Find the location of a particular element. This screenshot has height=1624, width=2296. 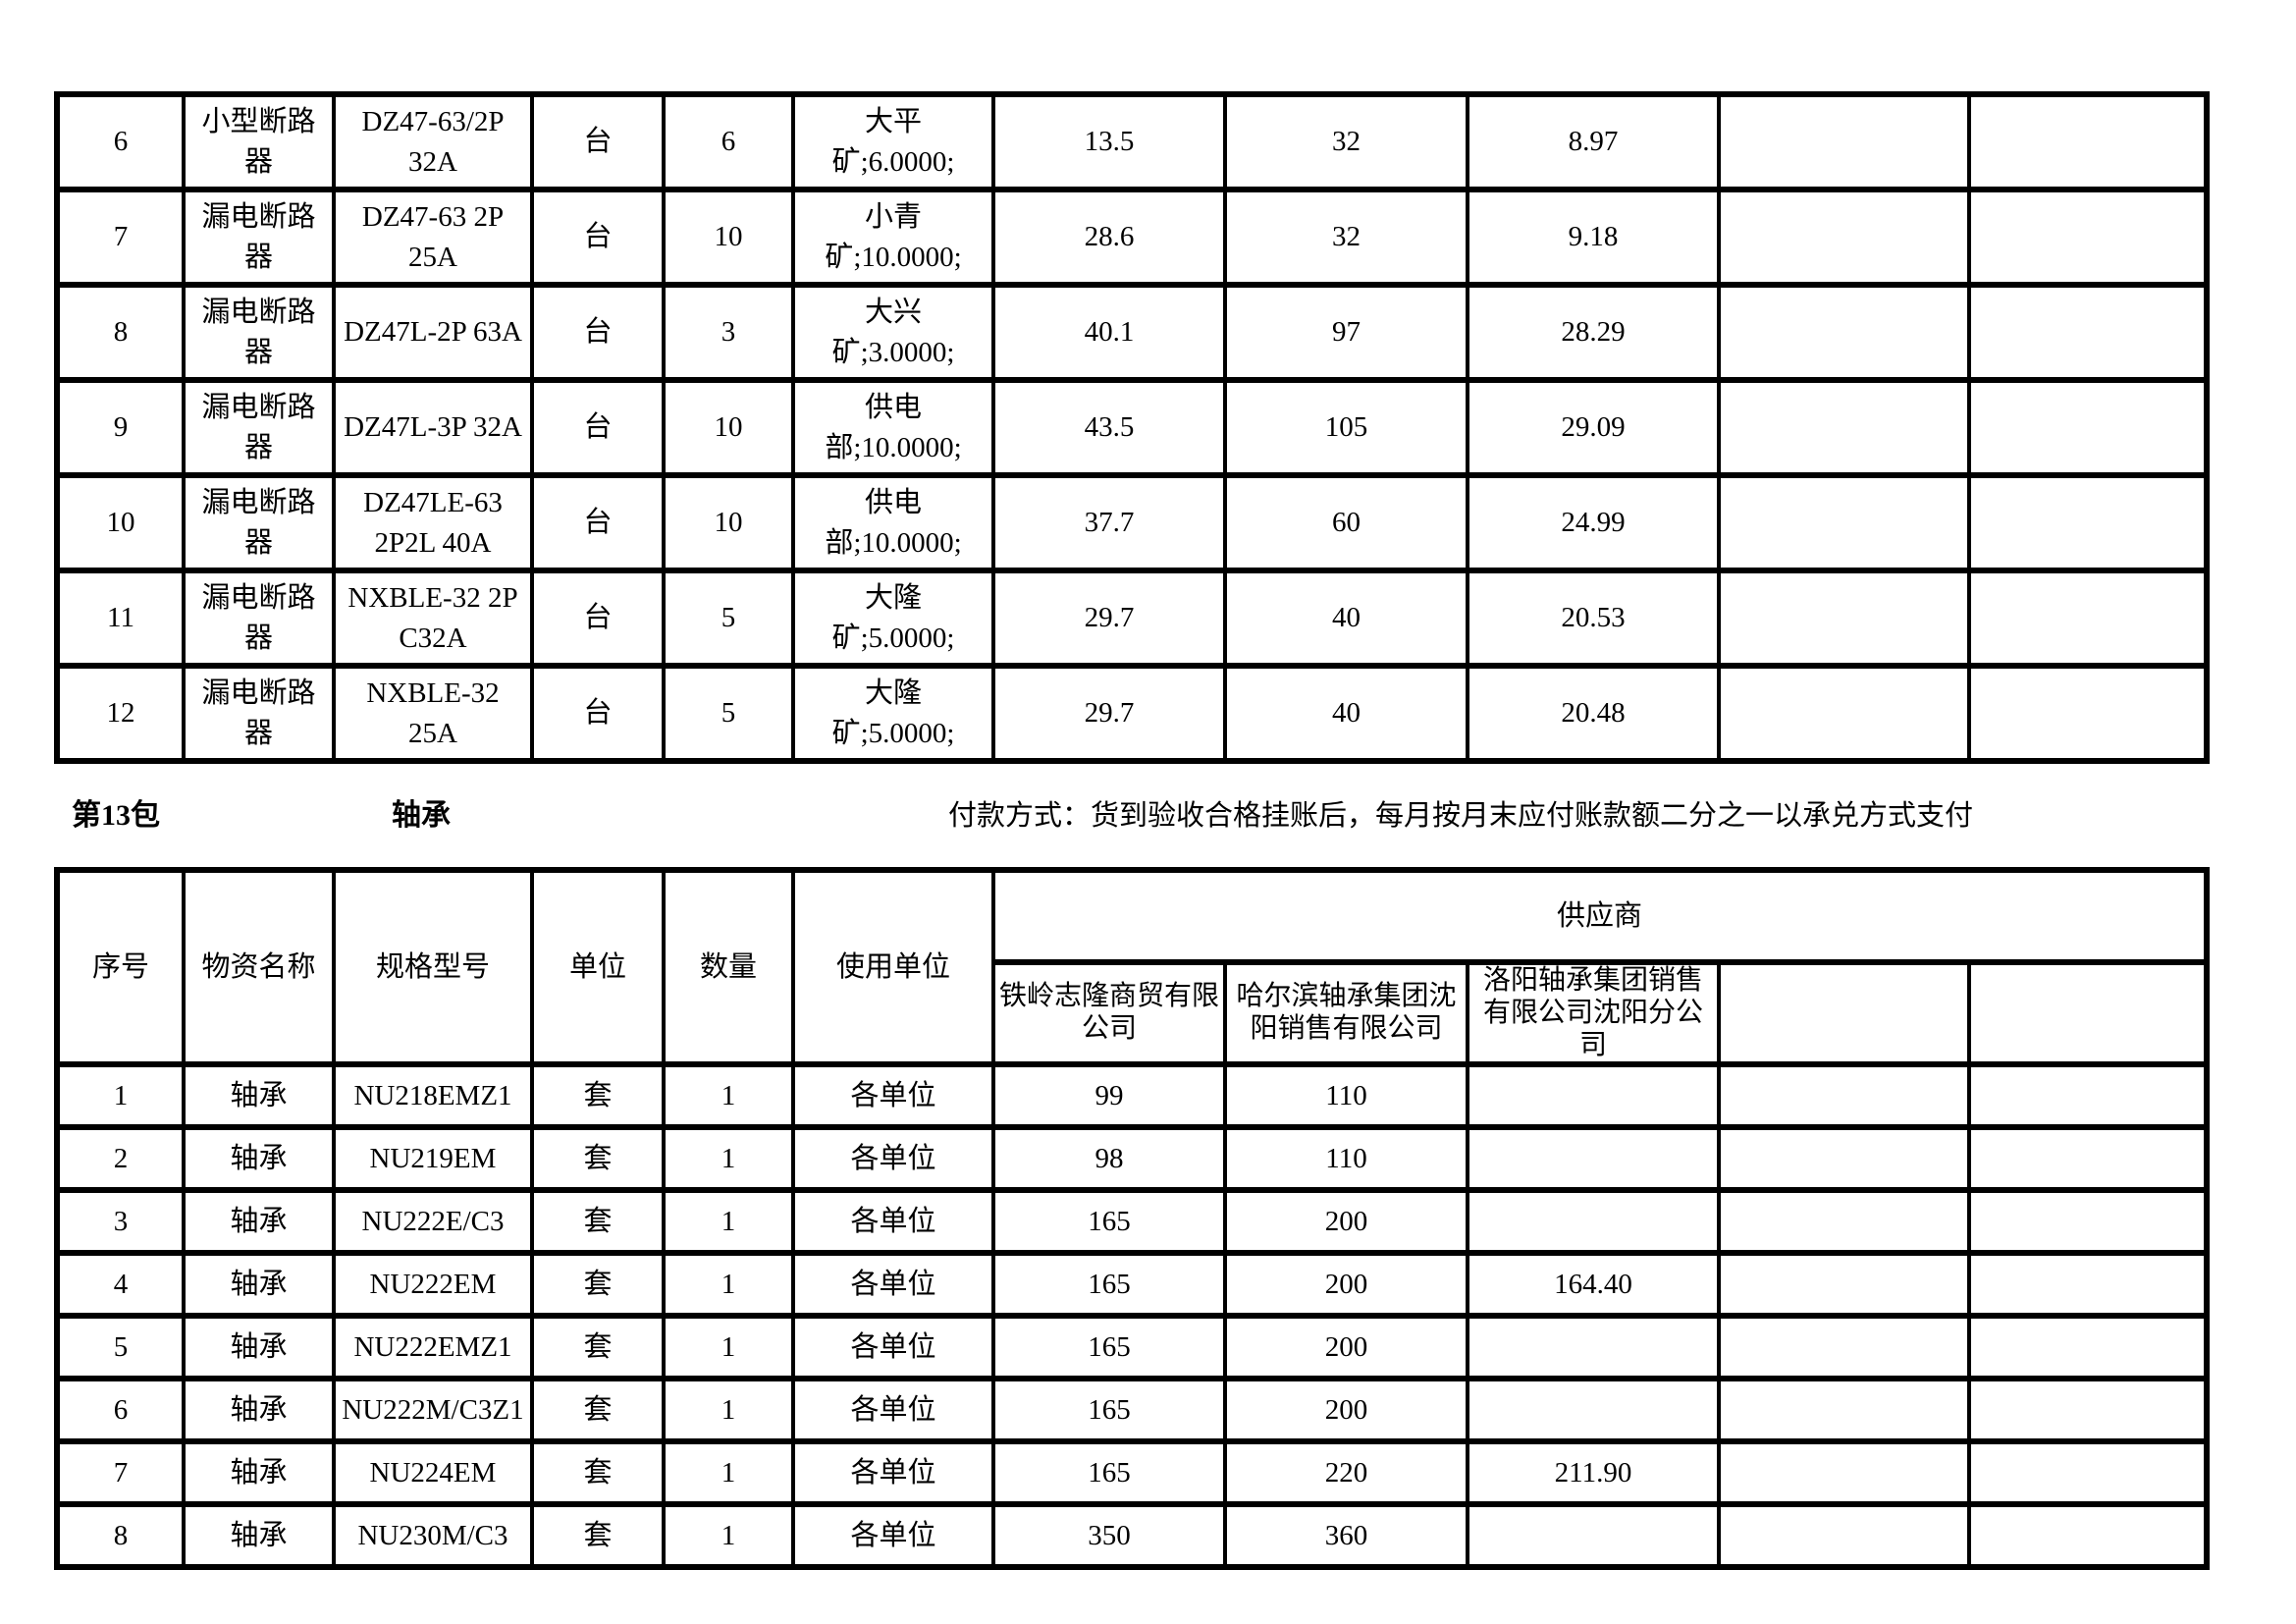

column-header-using-unit: 使用单位 is located at coordinates (893, 967).